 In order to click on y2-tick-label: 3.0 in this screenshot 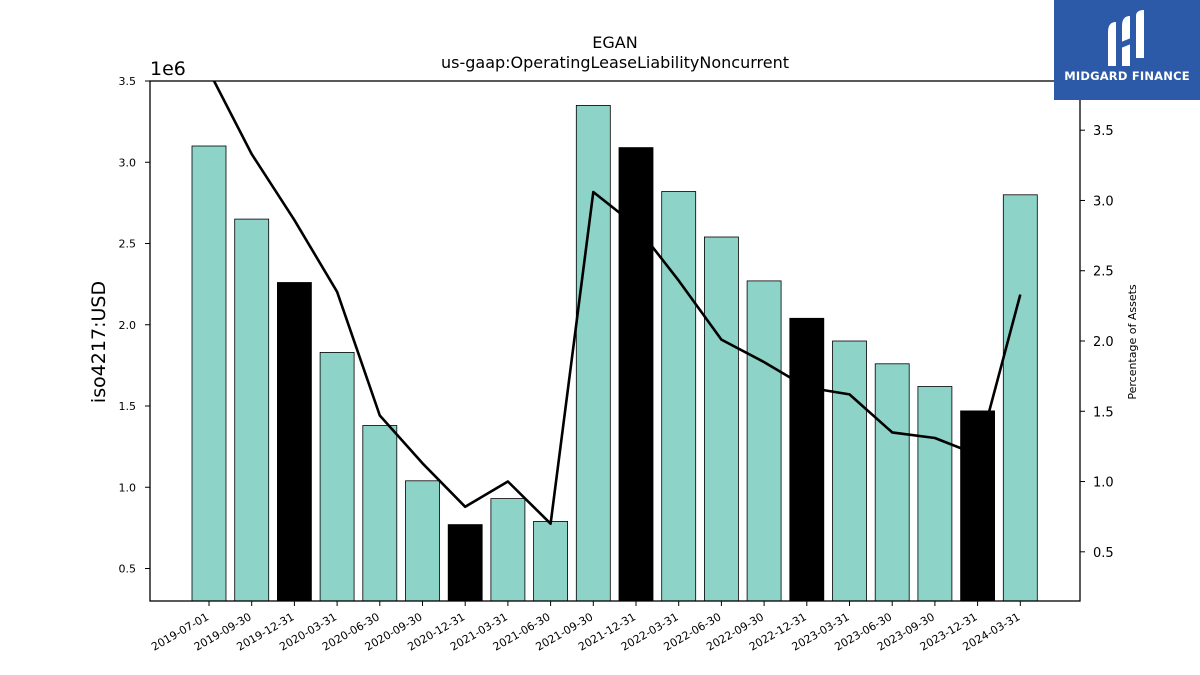, I will do `click(1103, 201)`.